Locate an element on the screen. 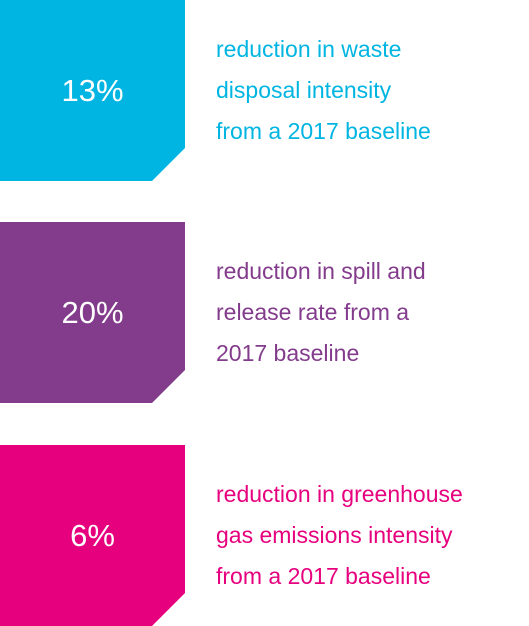 This screenshot has width=529, height=626. stat-value: 13% is located at coordinates (92, 90).